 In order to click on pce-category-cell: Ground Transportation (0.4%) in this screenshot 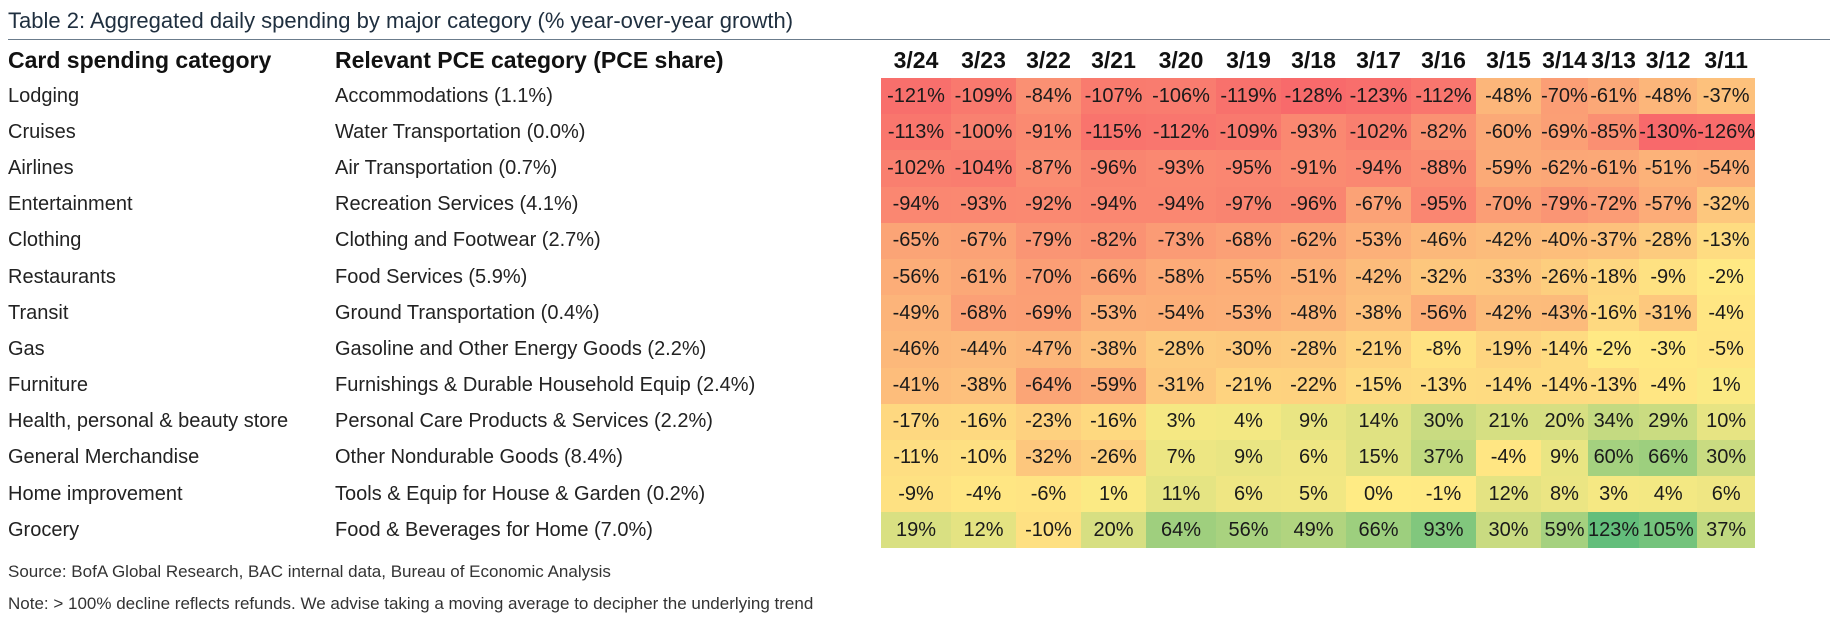, I will do `click(467, 312)`.